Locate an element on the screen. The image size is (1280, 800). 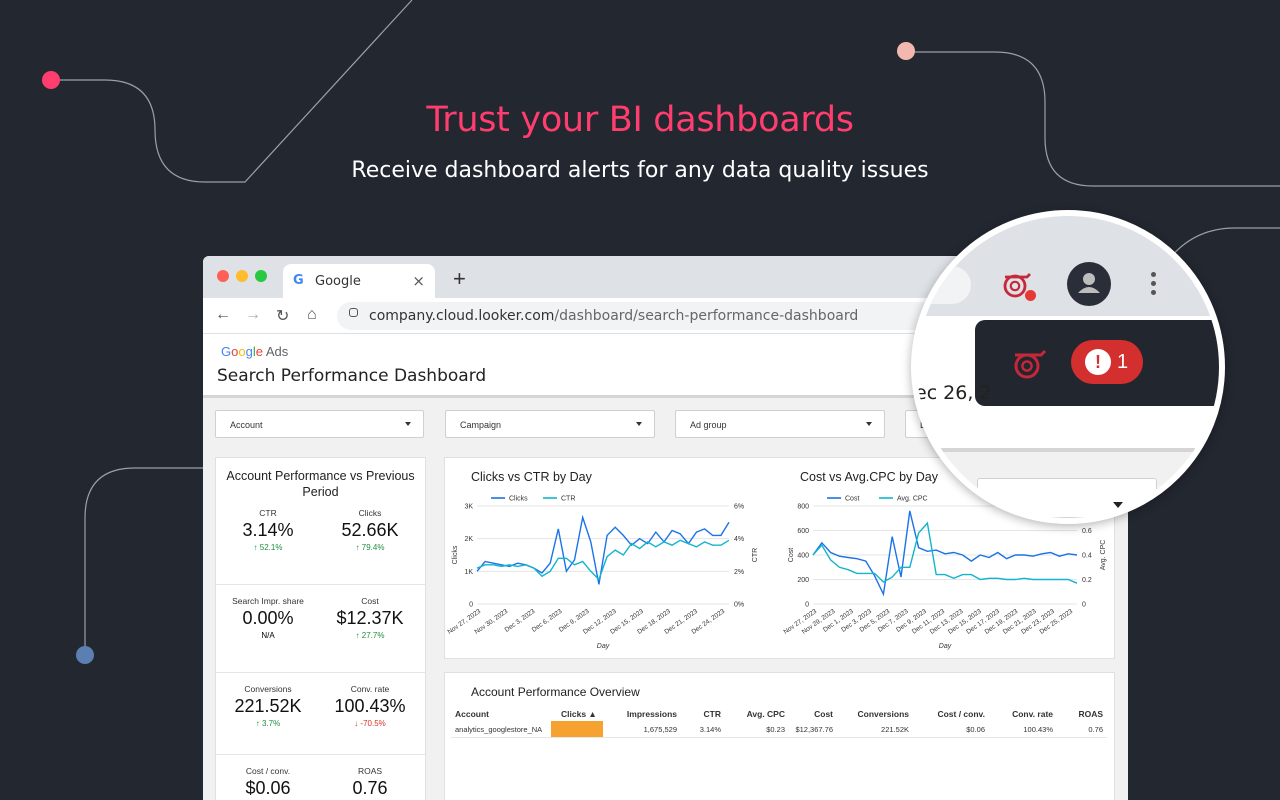
kpi-label: Cost / conv. is located at coordinates (268, 771).